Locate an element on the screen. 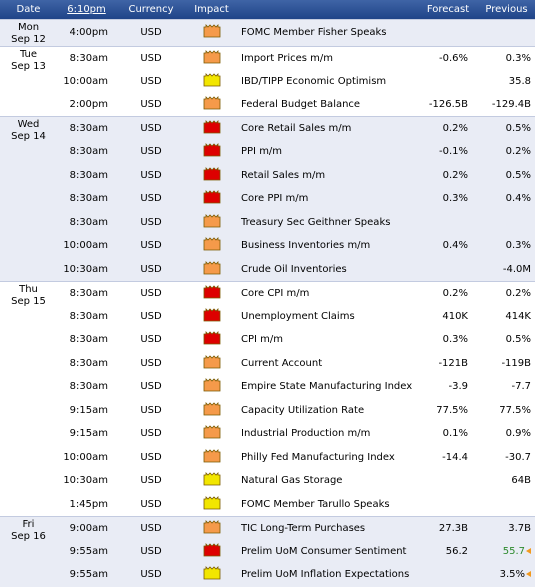  event-row: 8:30am USD Core PPI m/m 0.3% 0.4% is located at coordinates (267, 199).